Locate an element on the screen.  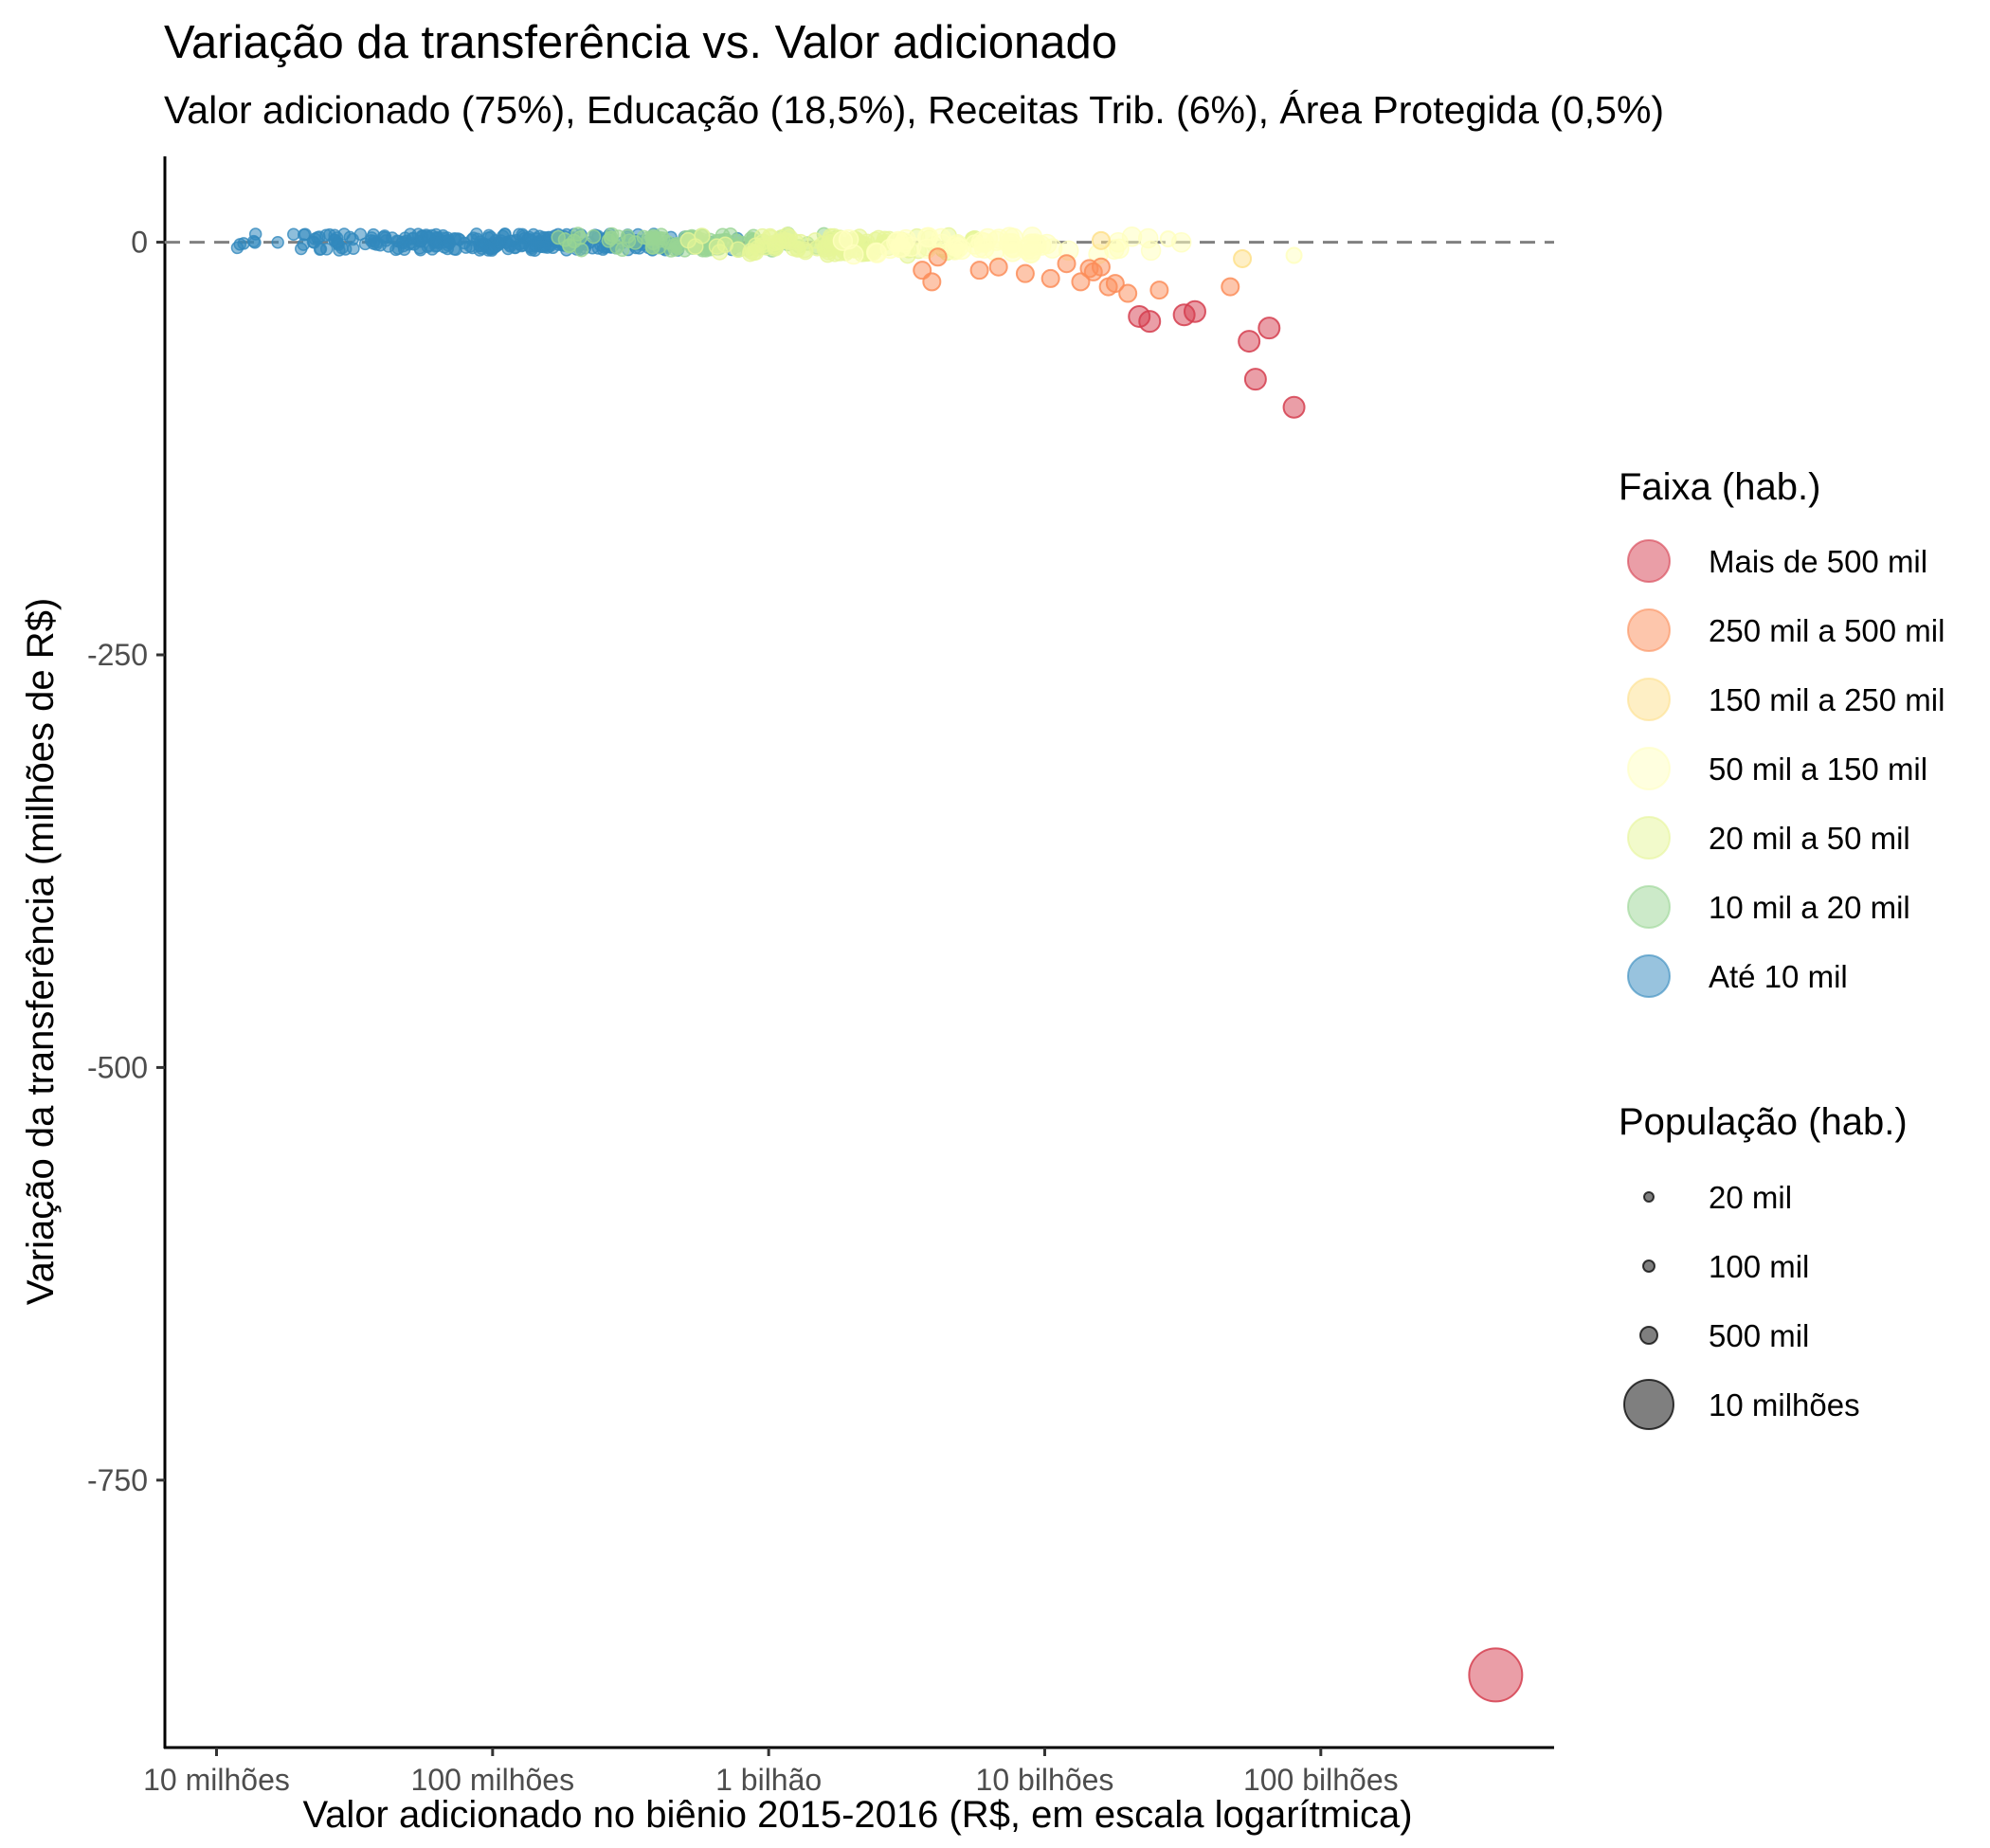
legend-label: 10 mil a 20 mil is located at coordinates (1809, 908).